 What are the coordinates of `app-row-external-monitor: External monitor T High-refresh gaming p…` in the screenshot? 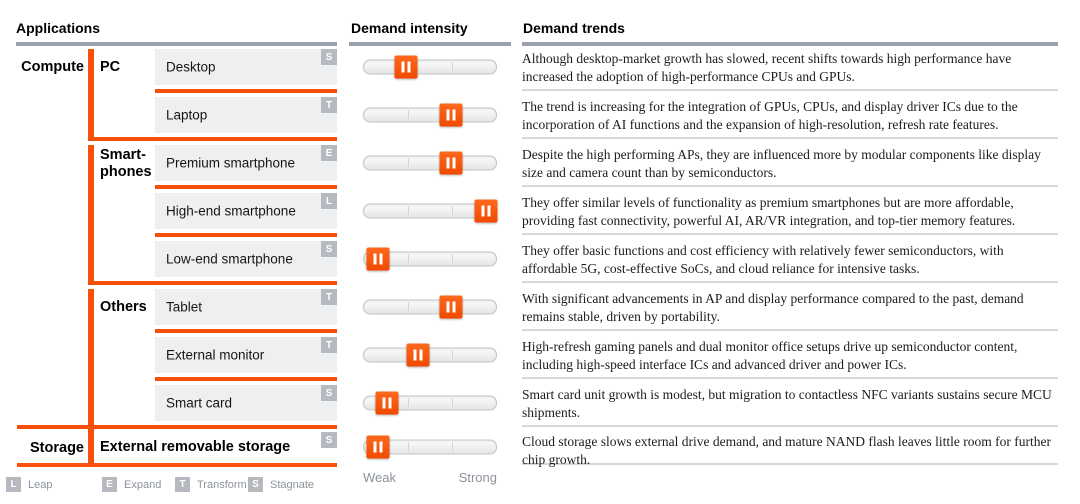 It's located at (540, 355).